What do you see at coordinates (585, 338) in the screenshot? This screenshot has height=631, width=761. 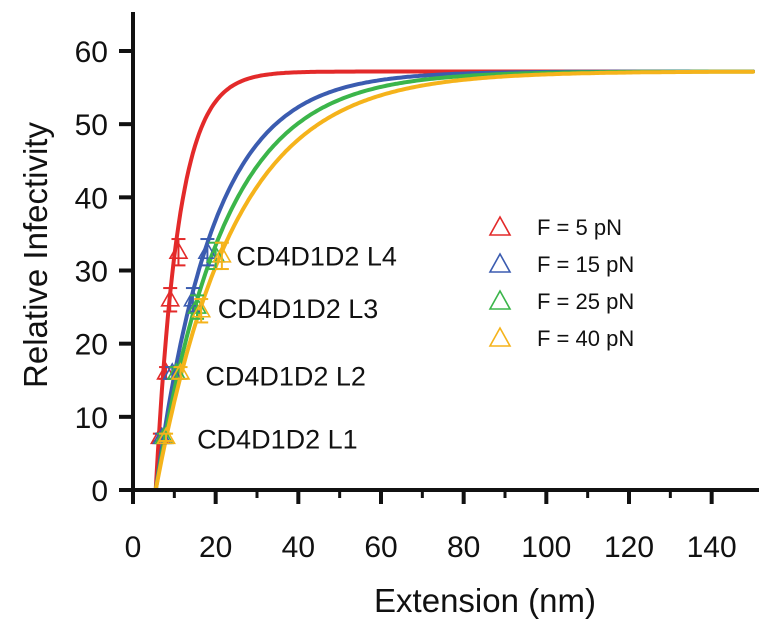 I see `legend-label: F = 40 pN` at bounding box center [585, 338].